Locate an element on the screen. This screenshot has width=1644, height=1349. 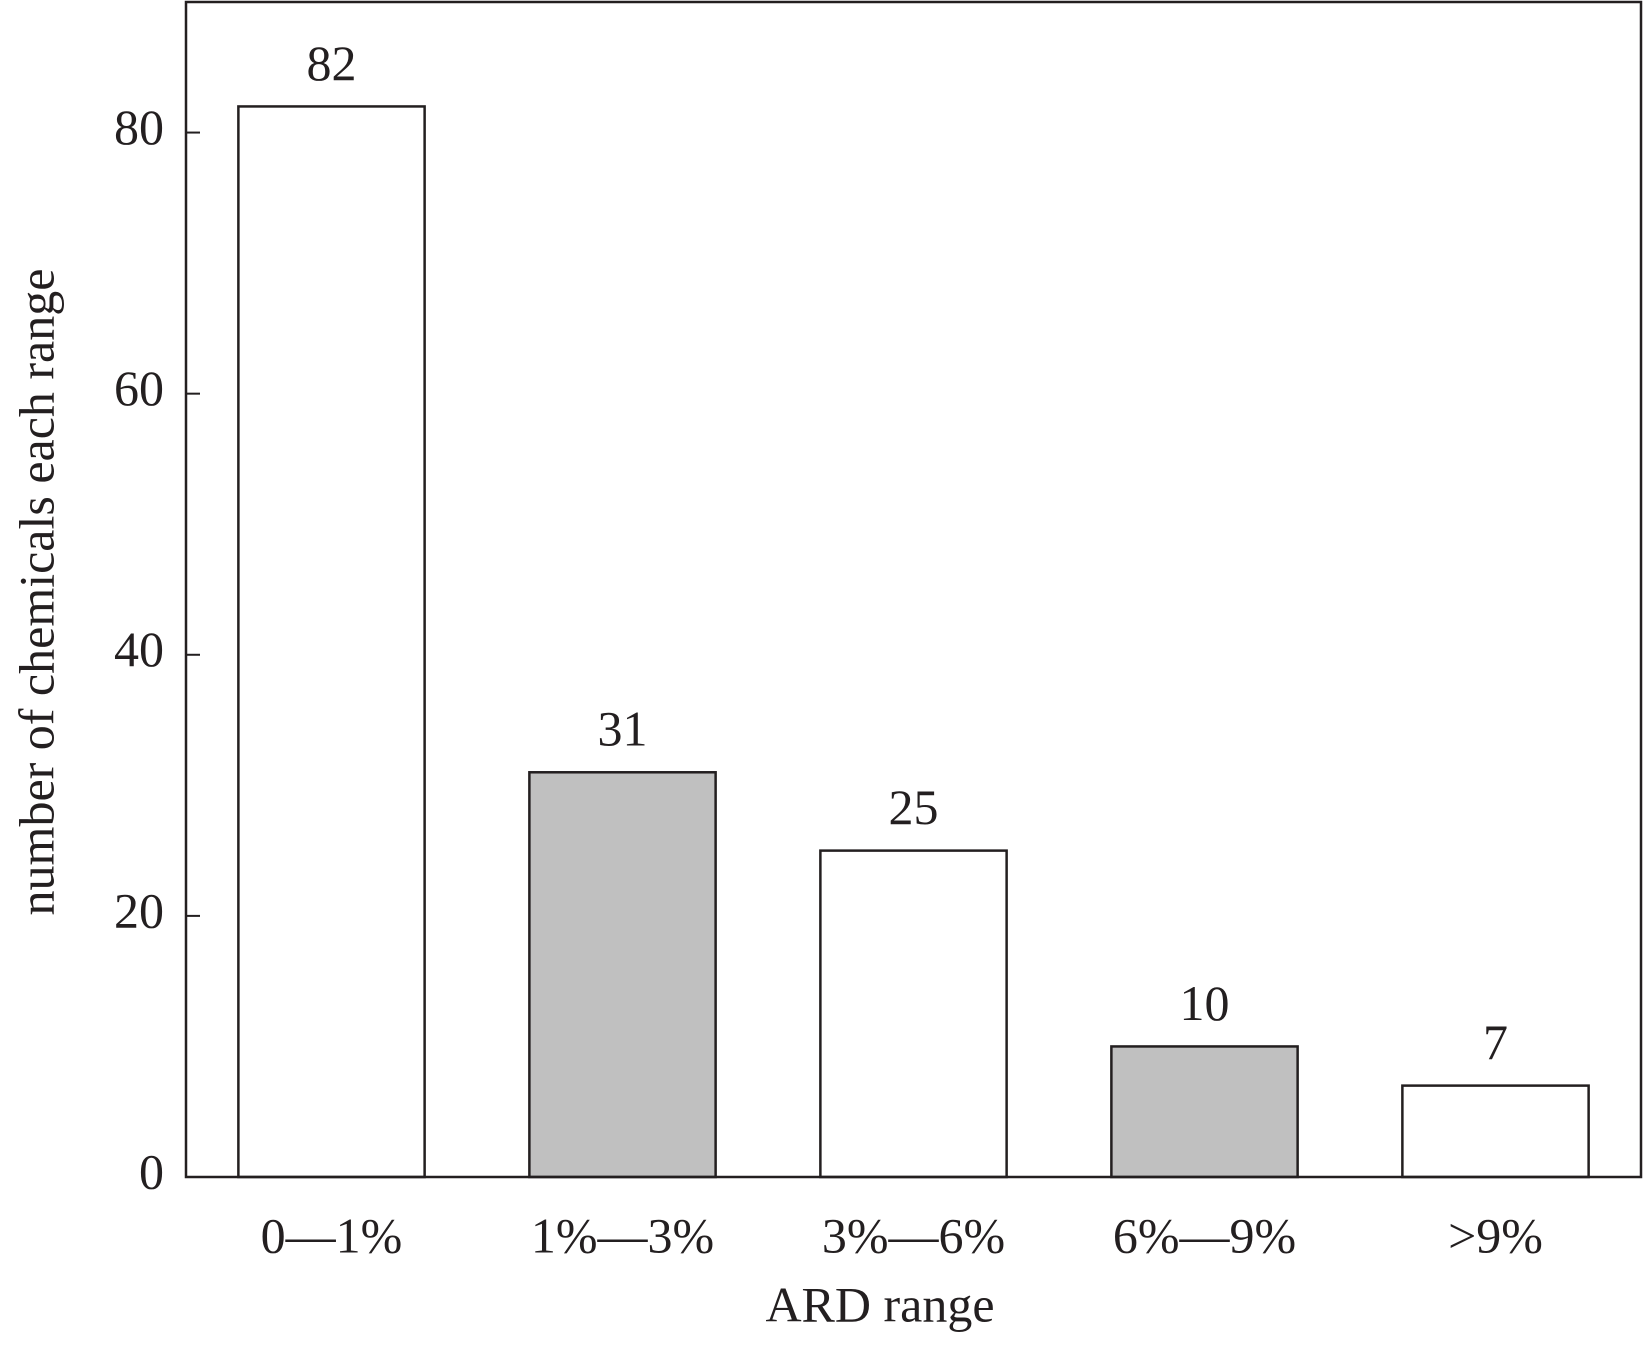
value-label: 31 is located at coordinates (623, 729).